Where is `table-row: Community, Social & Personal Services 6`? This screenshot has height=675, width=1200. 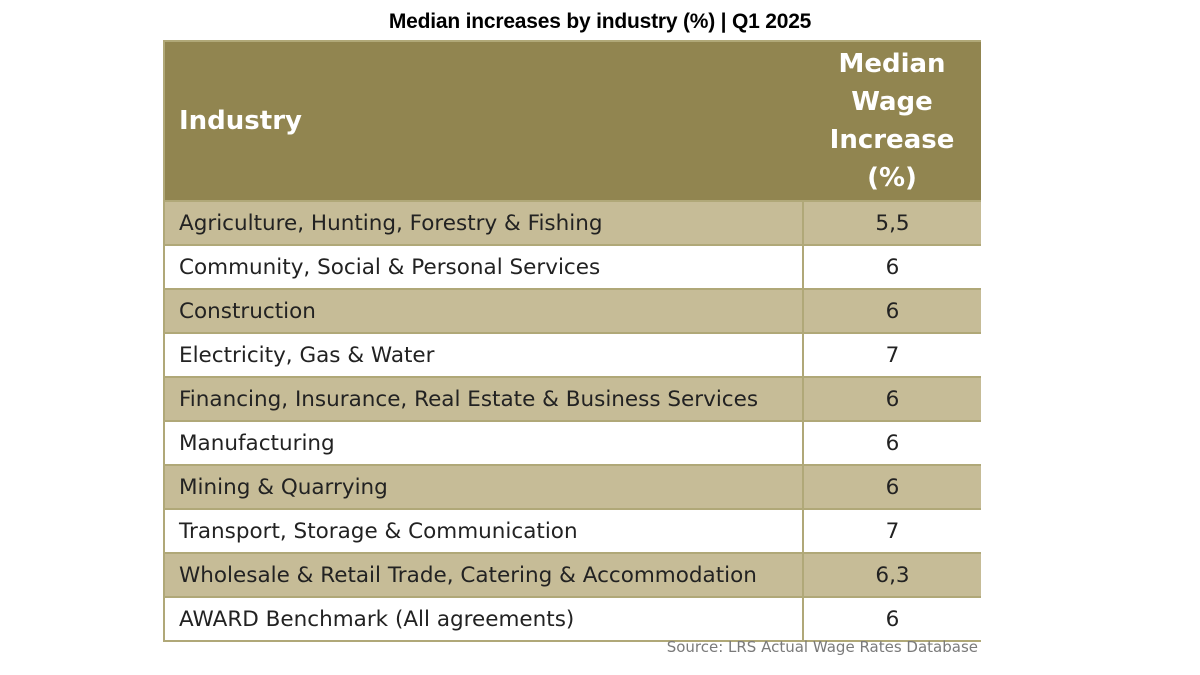 table-row: Community, Social & Personal Services 6 is located at coordinates (573, 266).